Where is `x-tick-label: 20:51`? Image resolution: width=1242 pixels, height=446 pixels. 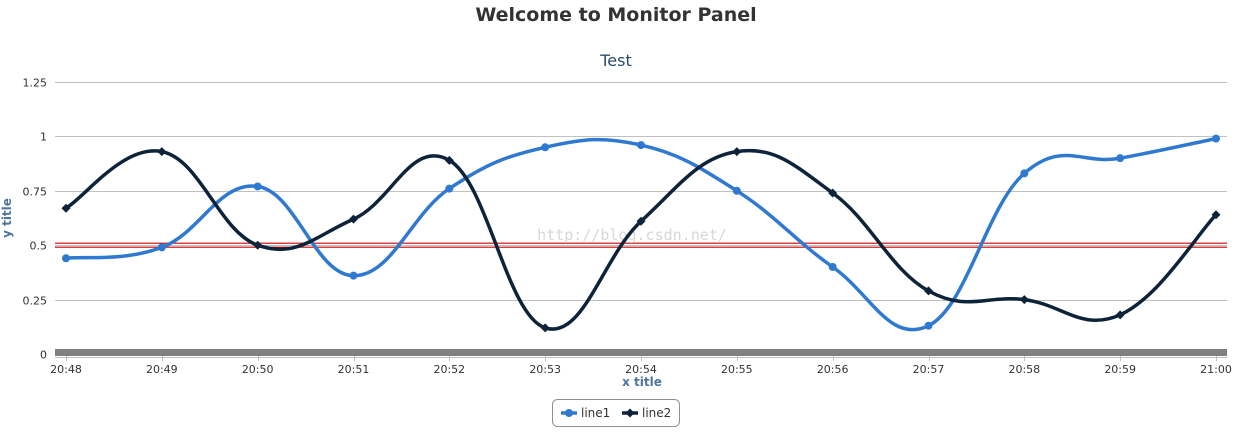 x-tick-label: 20:51 is located at coordinates (354, 369).